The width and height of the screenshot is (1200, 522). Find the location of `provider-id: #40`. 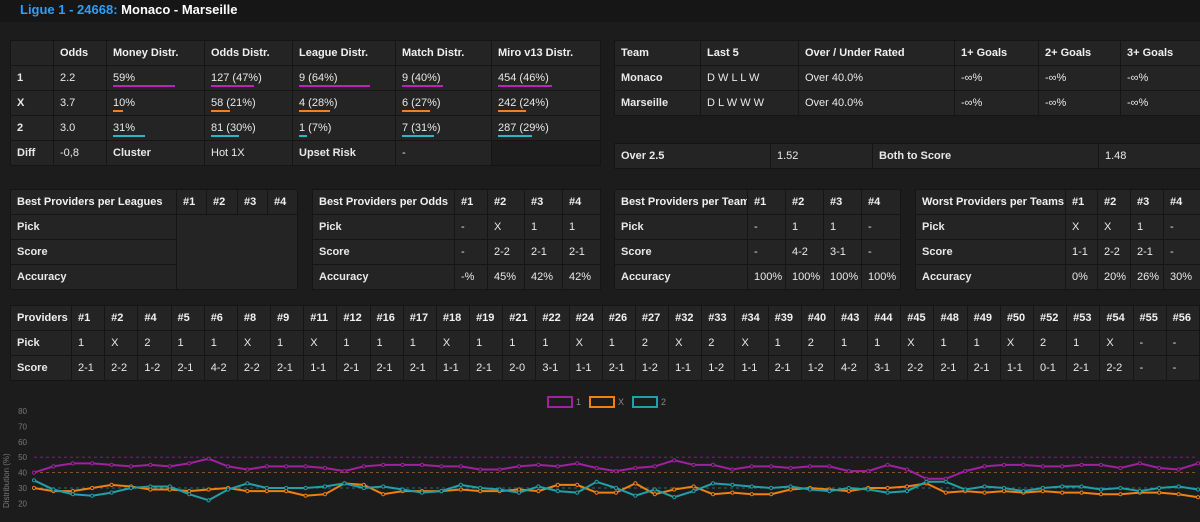

provider-id: #40 is located at coordinates (817, 318).